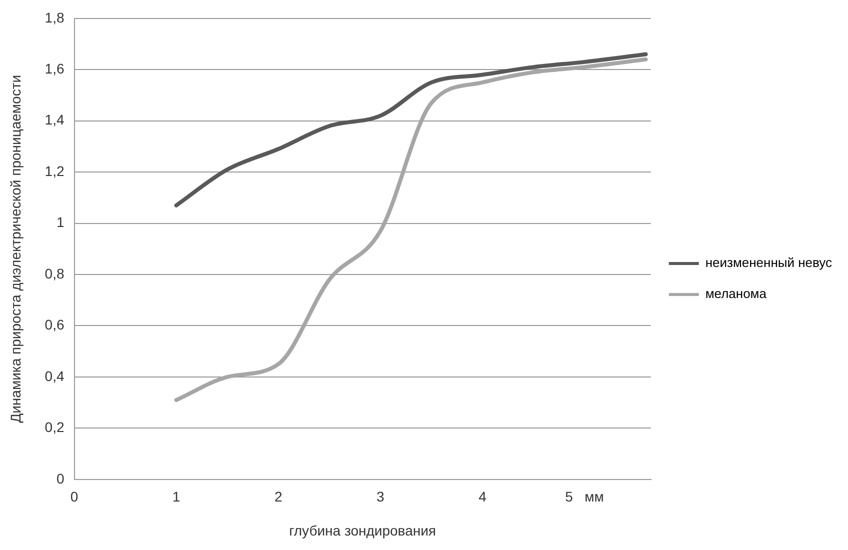 This screenshot has width=848, height=550. Describe the element at coordinates (54, 376) in the screenshot. I see `y-tick-label: 0,4` at that location.